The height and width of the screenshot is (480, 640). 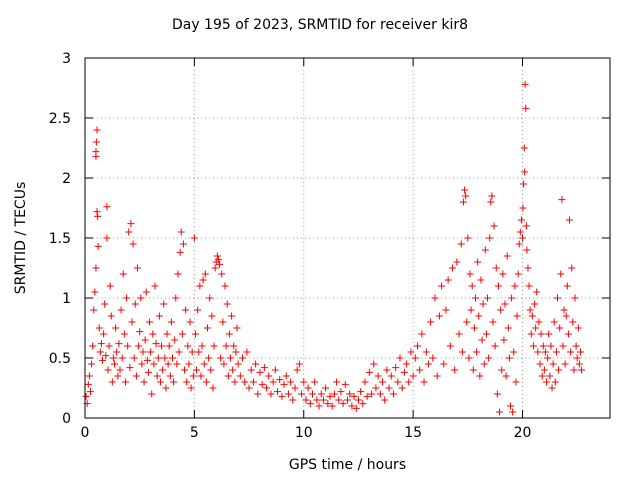 What do you see at coordinates (60, 359) in the screenshot?
I see `y-tick-label: 0.5` at bounding box center [60, 359].